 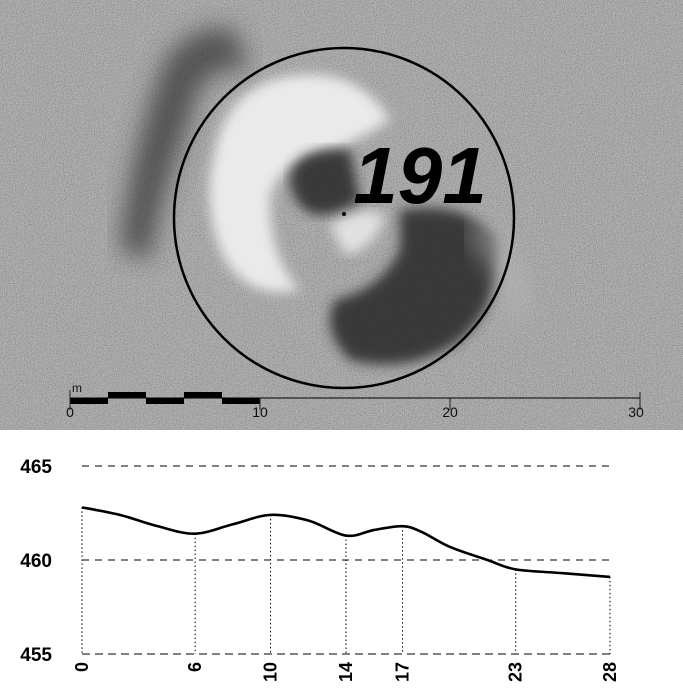 What do you see at coordinates (346, 672) in the screenshot?
I see `x-tick-label: 14` at bounding box center [346, 672].